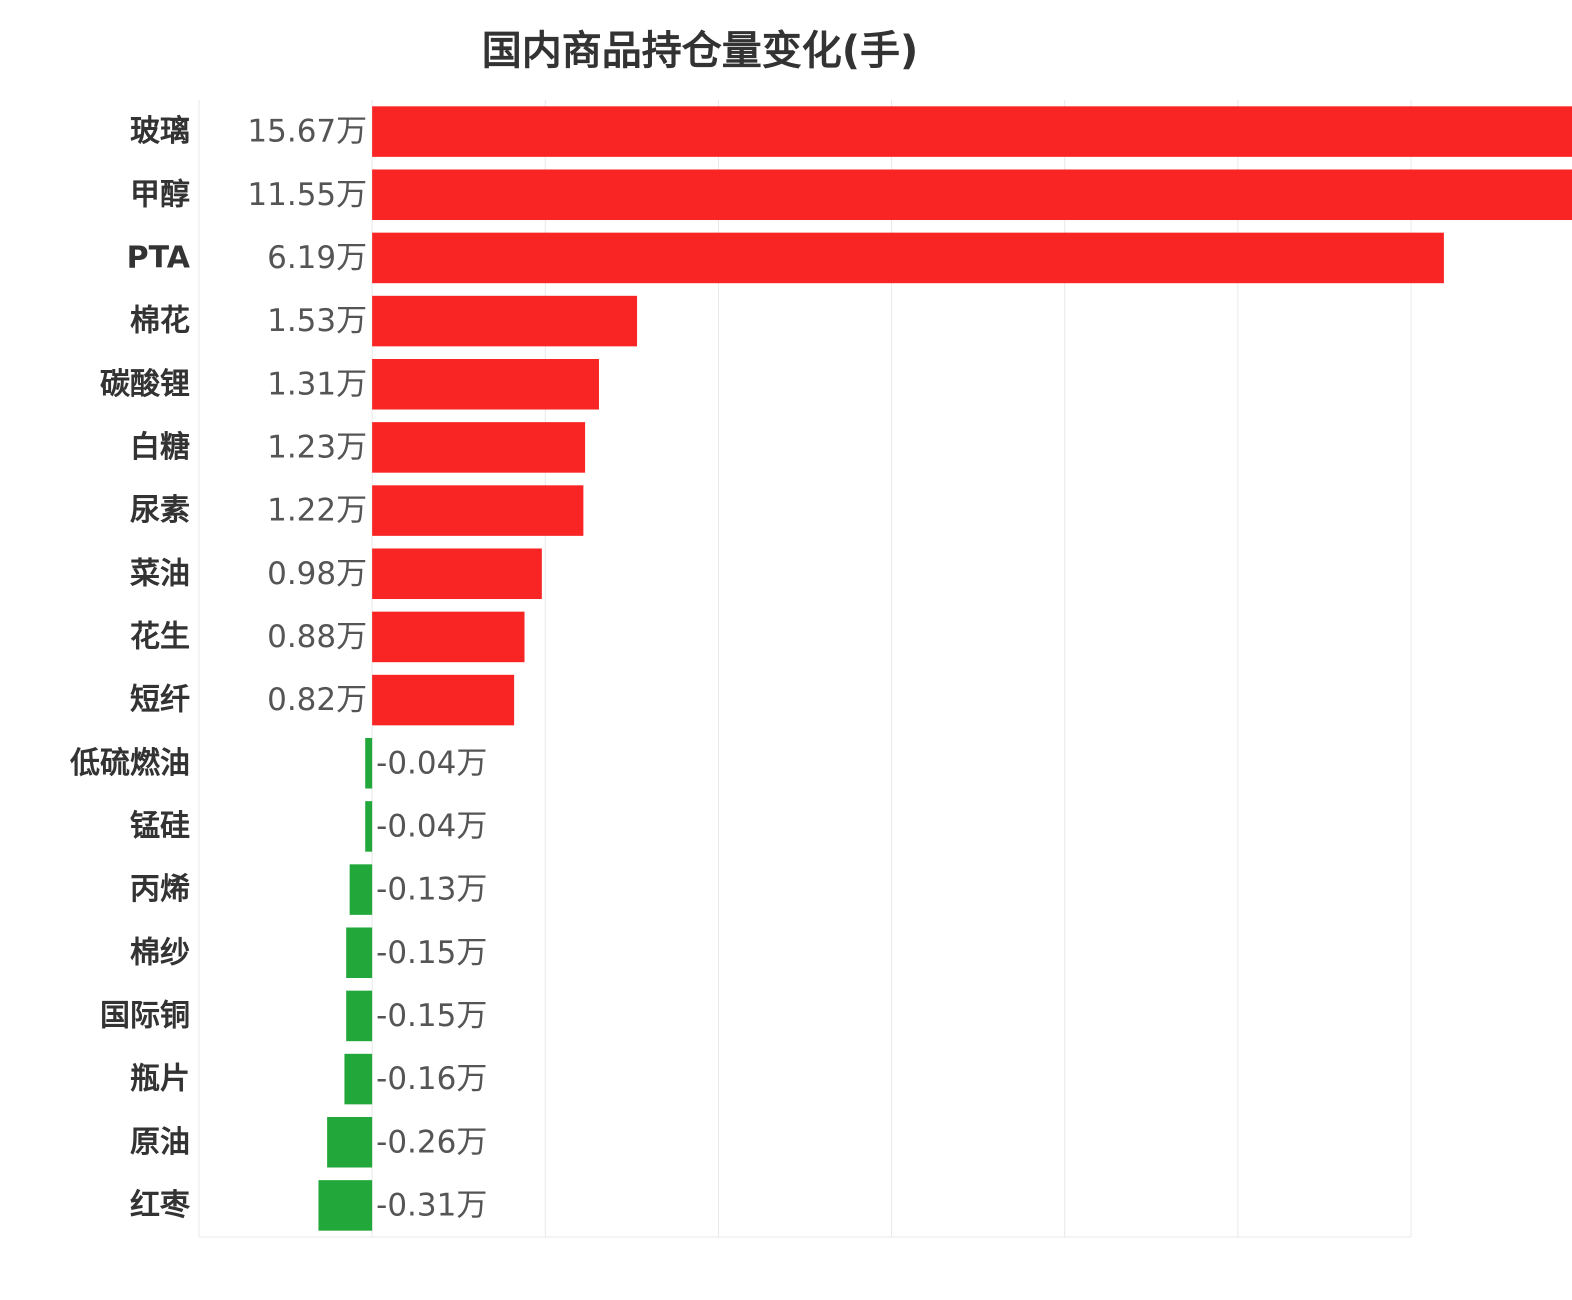 The width and height of the screenshot is (1572, 1300). Describe the element at coordinates (160, 447) in the screenshot. I see `category-label: 白糖` at that location.